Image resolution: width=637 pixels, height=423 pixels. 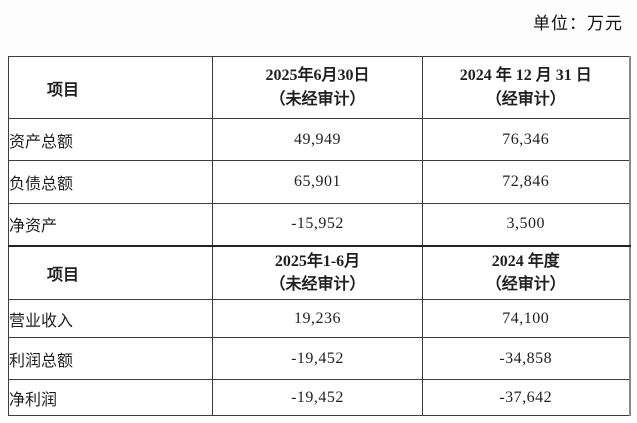 I want to click on row-value-current: 65,901, so click(x=317, y=182).